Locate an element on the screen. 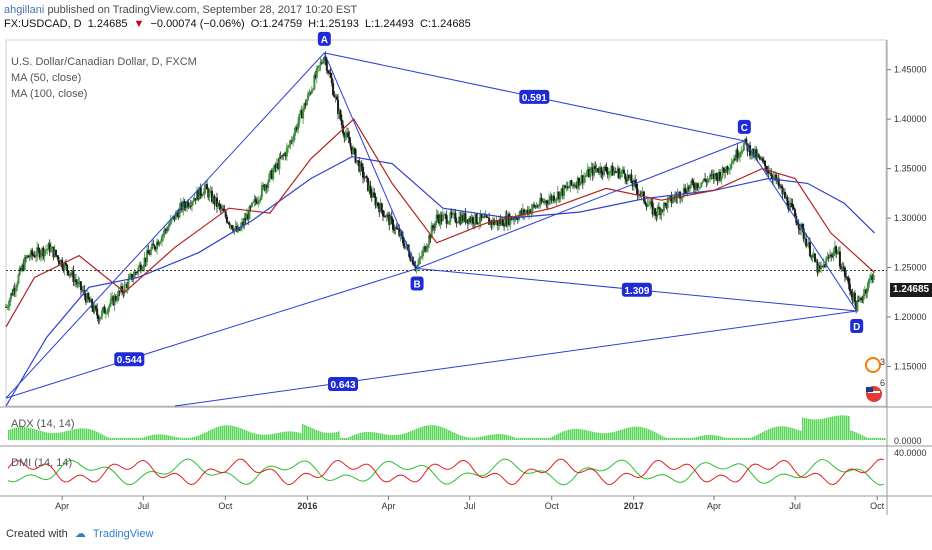 The height and width of the screenshot is (550, 932). pattern-point-d-box is located at coordinates (857, 326).